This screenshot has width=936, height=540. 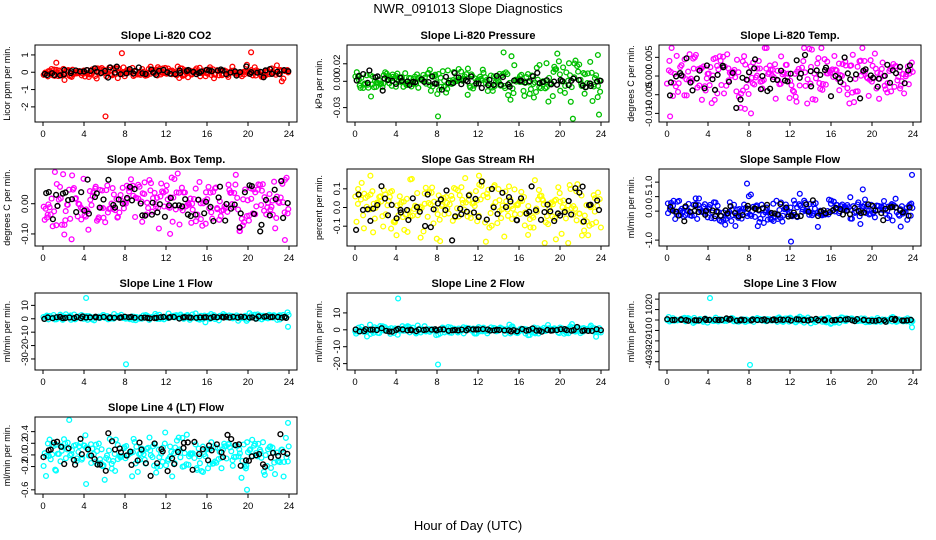 I want to click on y-tick-label: -30, so click(x=649, y=351).